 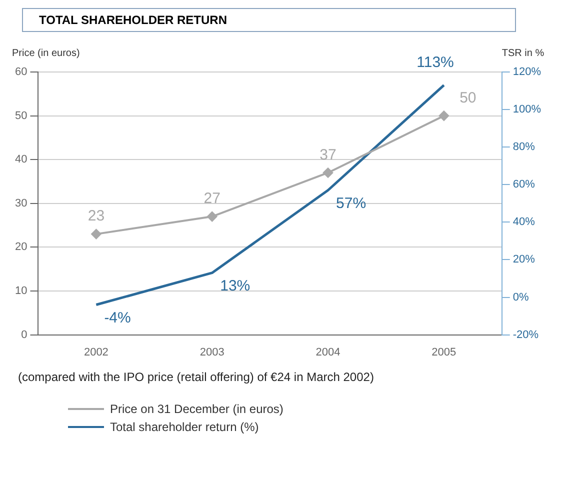 What do you see at coordinates (328, 352) in the screenshot?
I see `x-tick-label: 2004` at bounding box center [328, 352].